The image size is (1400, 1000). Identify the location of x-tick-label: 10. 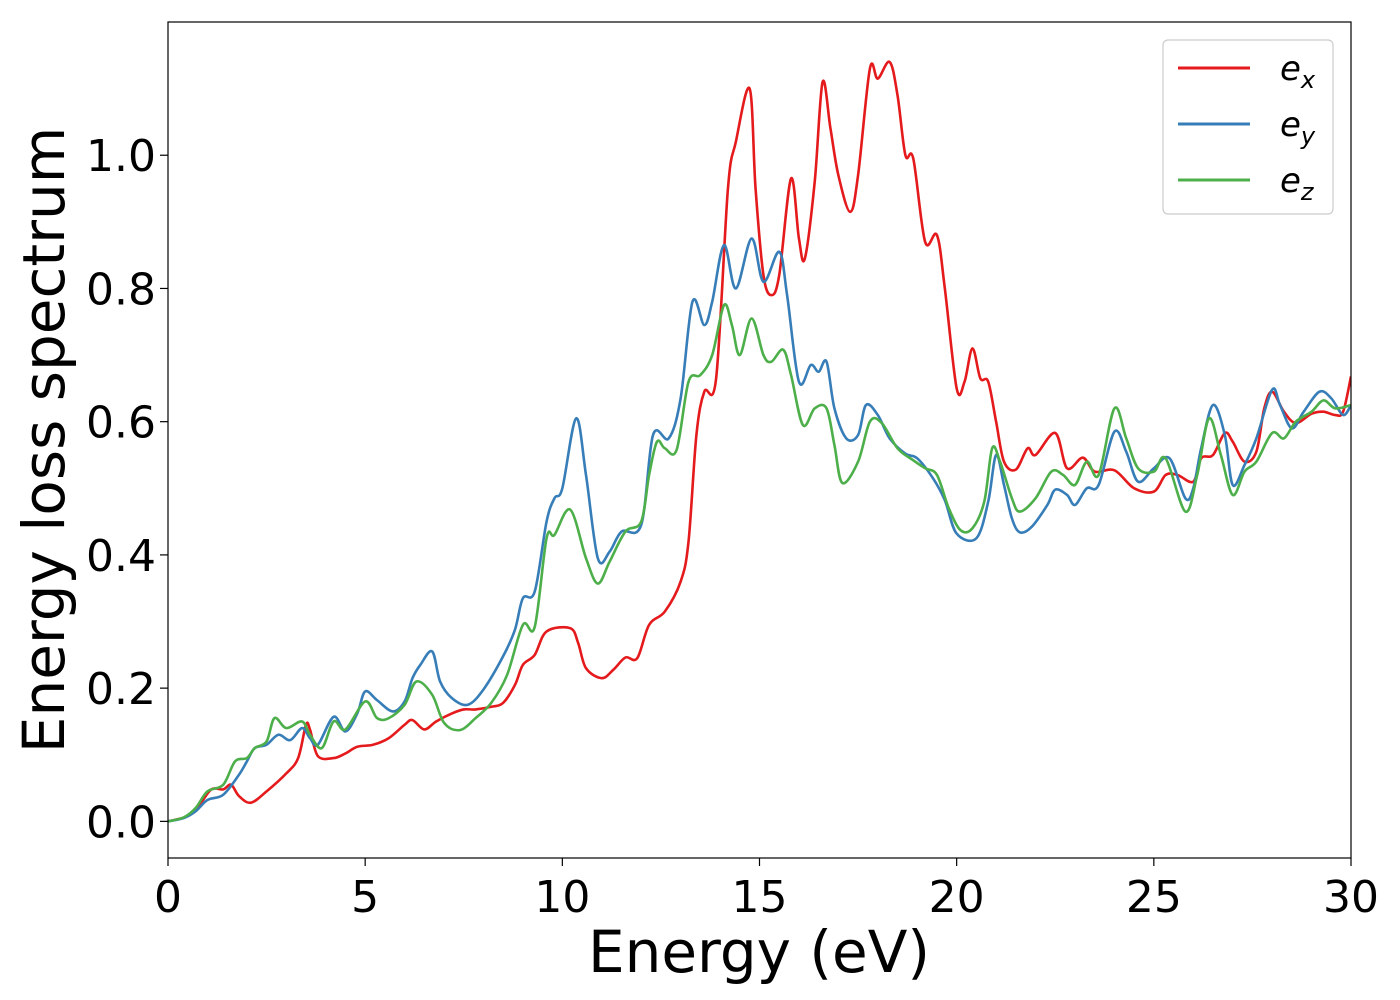
(562, 897).